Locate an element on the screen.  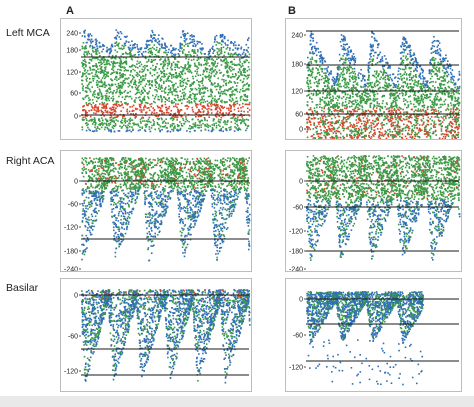
spectrogram-right-aca-a: 0 -60 -120 -180 -240 is located at coordinates (156, 211).